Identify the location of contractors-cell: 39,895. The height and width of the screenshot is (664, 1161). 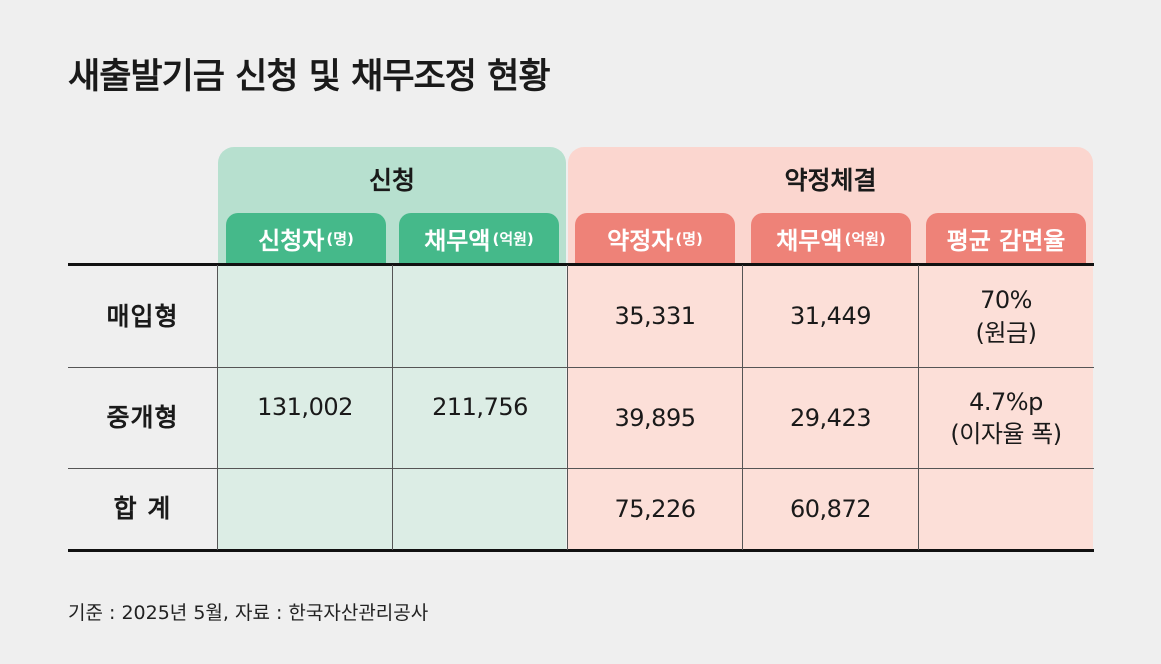
(655, 417).